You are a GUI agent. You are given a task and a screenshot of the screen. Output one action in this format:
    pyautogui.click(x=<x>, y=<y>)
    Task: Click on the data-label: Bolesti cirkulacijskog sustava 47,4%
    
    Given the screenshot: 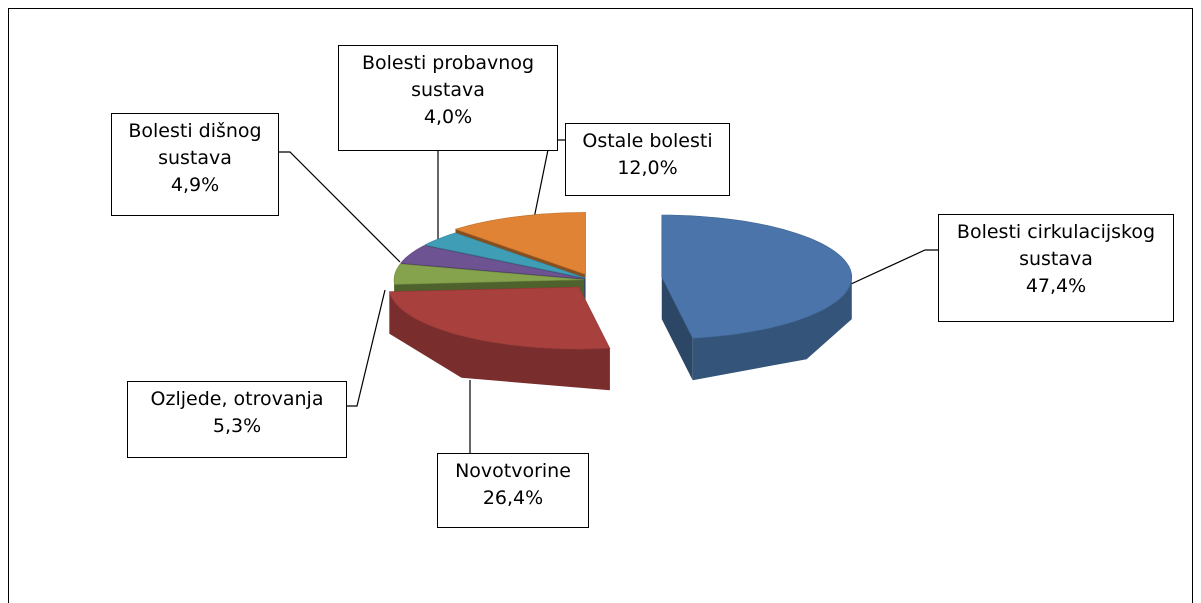 What is the action you would take?
    pyautogui.click(x=1056, y=268)
    